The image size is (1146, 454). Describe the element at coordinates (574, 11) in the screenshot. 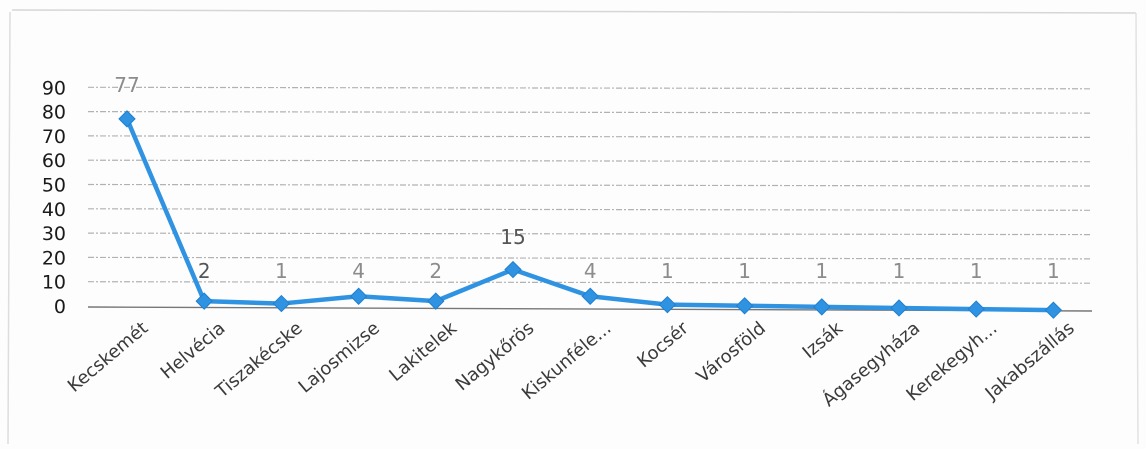

I see `page-top-edge` at that location.